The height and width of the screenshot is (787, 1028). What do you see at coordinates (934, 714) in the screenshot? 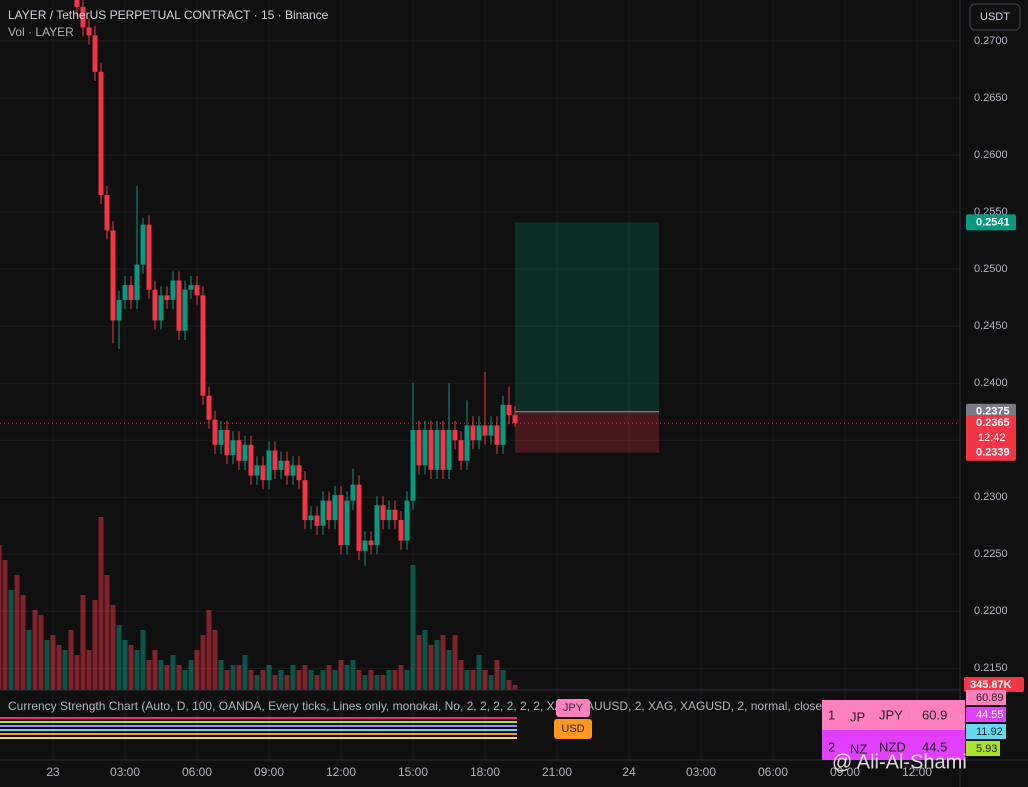
I see `table-cell: 60.9` at bounding box center [934, 714].